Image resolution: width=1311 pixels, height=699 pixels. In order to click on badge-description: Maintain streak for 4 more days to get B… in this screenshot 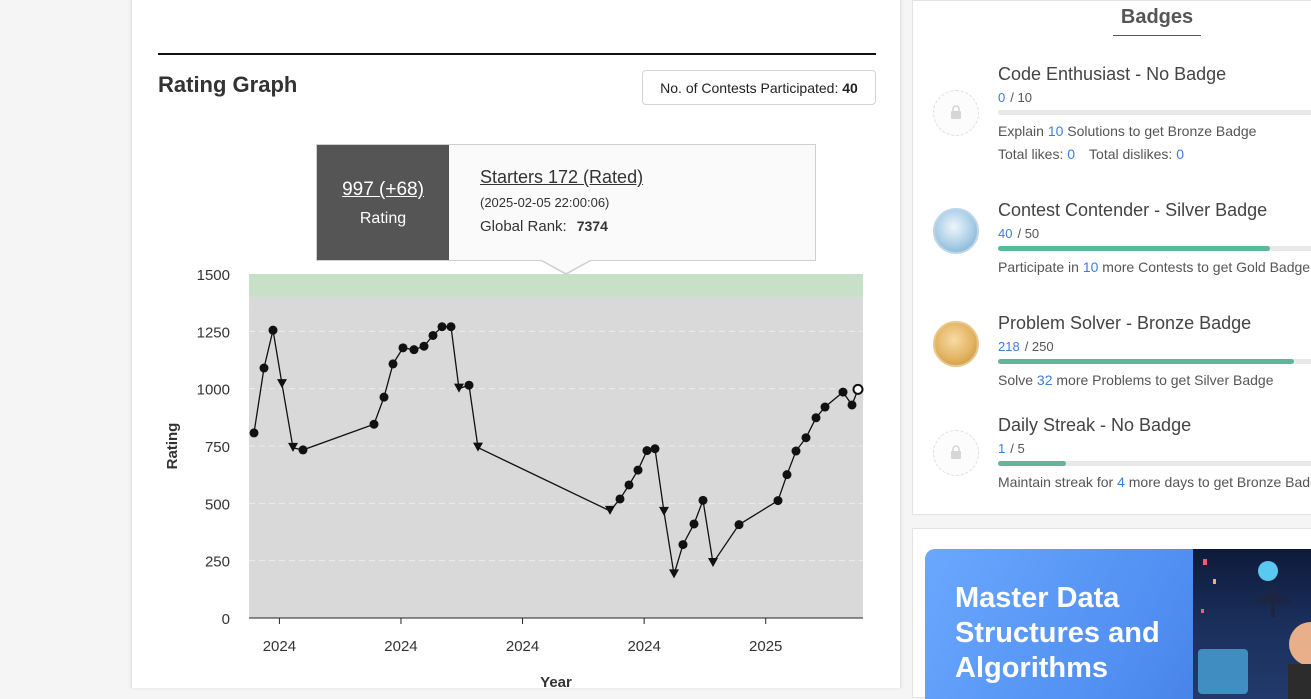, I will do `click(1154, 482)`.